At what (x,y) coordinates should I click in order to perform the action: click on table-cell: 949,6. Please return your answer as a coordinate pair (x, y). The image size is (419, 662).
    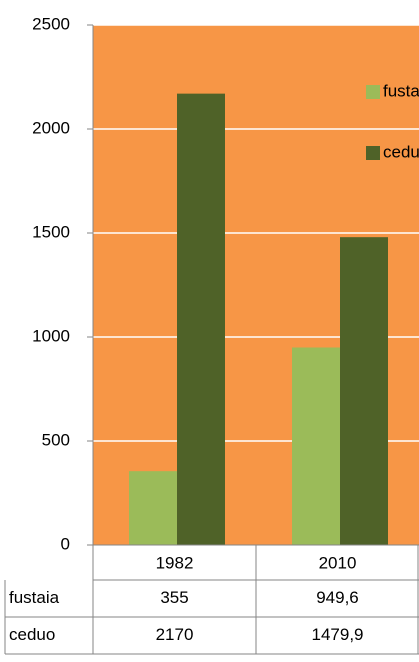
    Looking at the image, I should click on (337, 597).